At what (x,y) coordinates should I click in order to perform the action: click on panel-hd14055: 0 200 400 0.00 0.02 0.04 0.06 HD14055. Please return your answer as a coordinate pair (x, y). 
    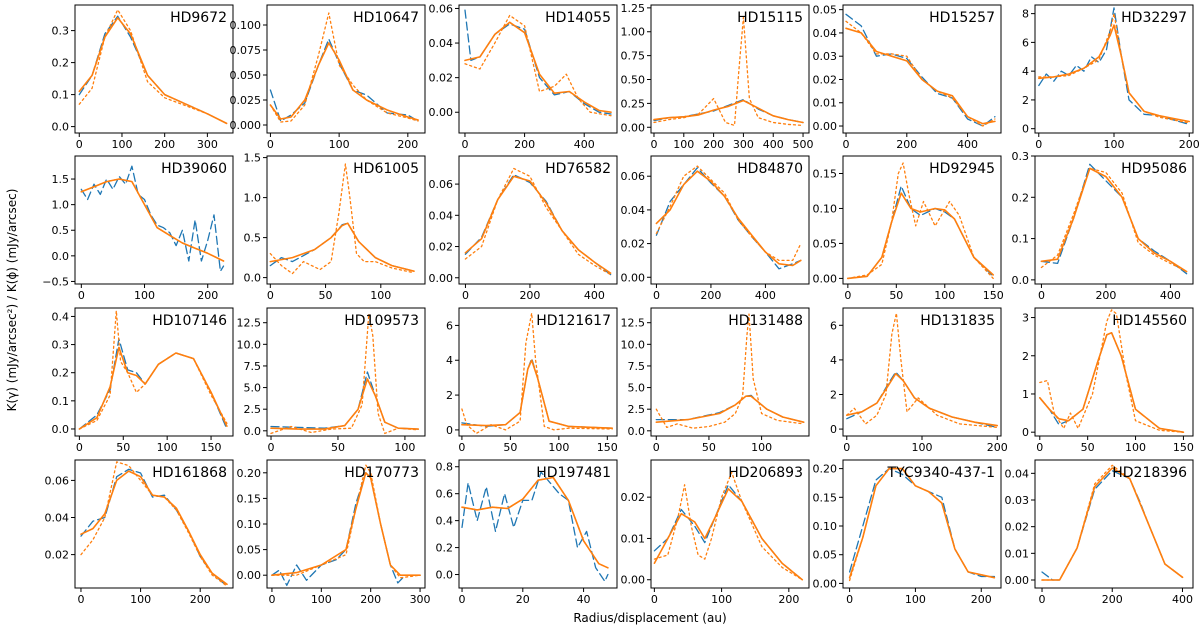
    Looking at the image, I should click on (523, 76).